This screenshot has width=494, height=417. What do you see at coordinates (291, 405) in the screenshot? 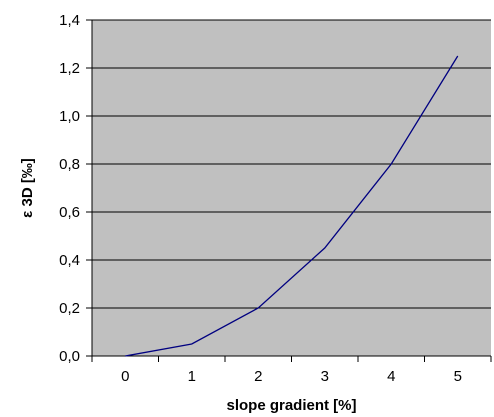
I see `x-axis-title: slope gradient [%]` at bounding box center [291, 405].